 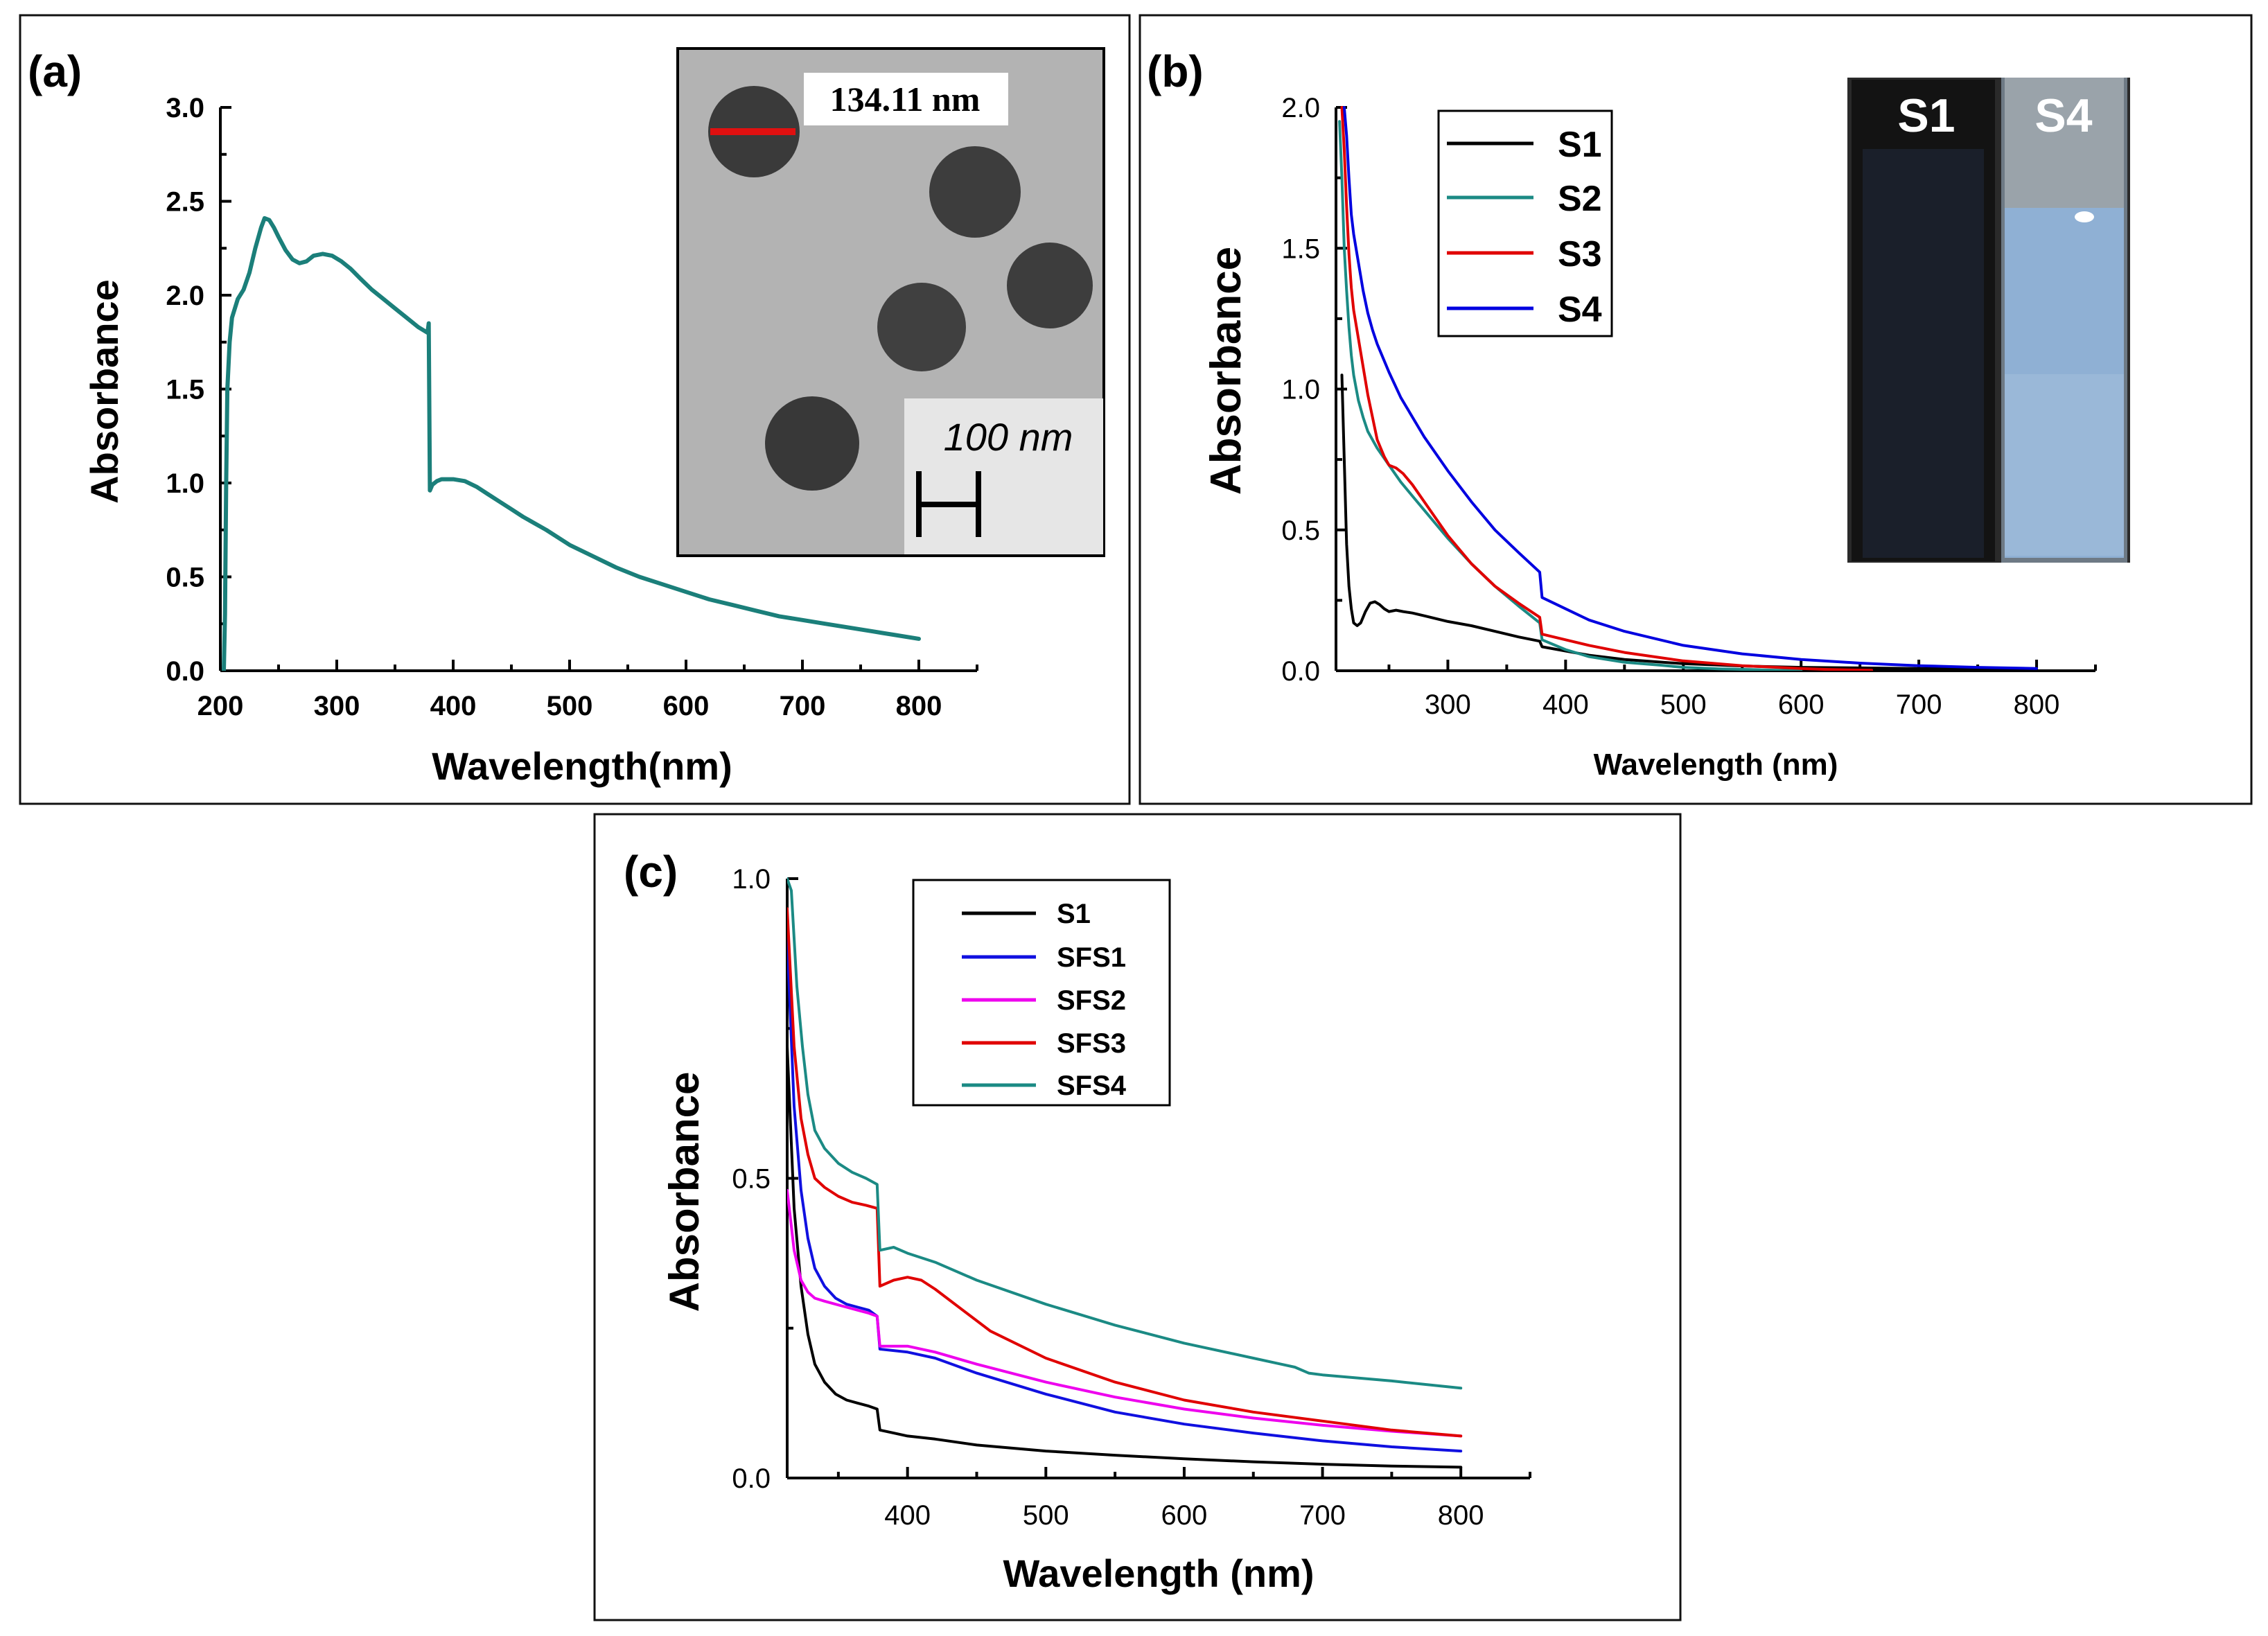 What do you see at coordinates (948, 504) in the screenshot?
I see `scale-bar` at bounding box center [948, 504].